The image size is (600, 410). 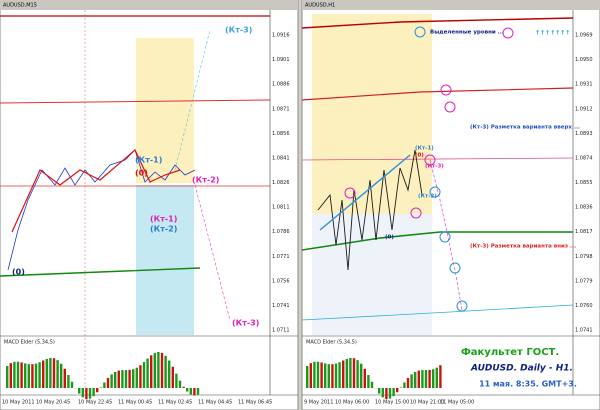 I want to click on window-title: AUDUSD,M15, so click(x=20, y=6).